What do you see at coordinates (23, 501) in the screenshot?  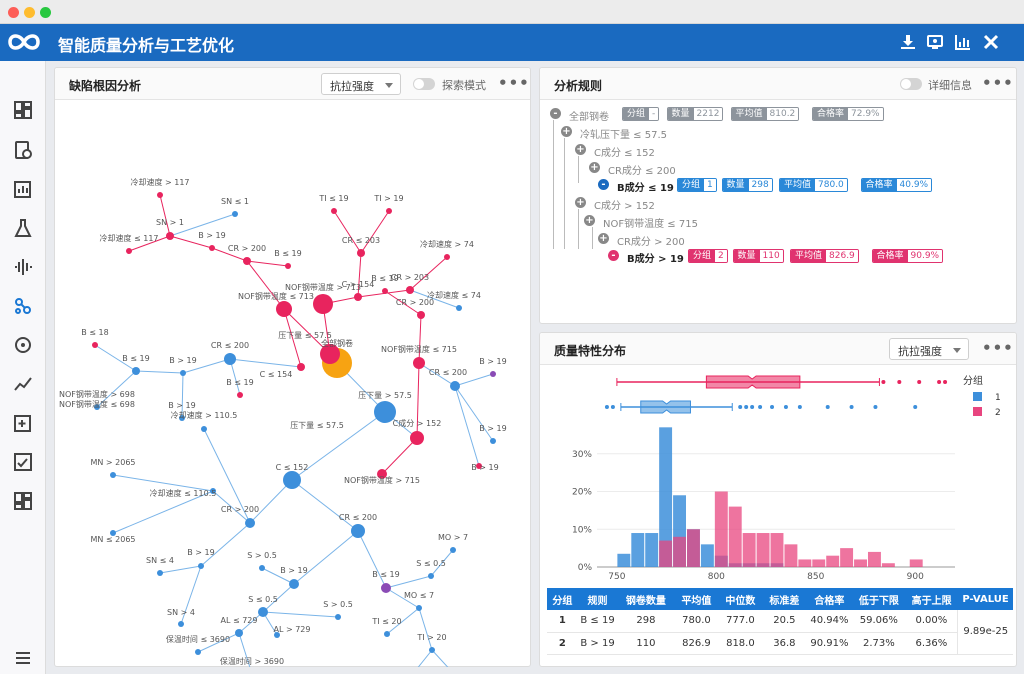 I see `grid-icon` at bounding box center [23, 501].